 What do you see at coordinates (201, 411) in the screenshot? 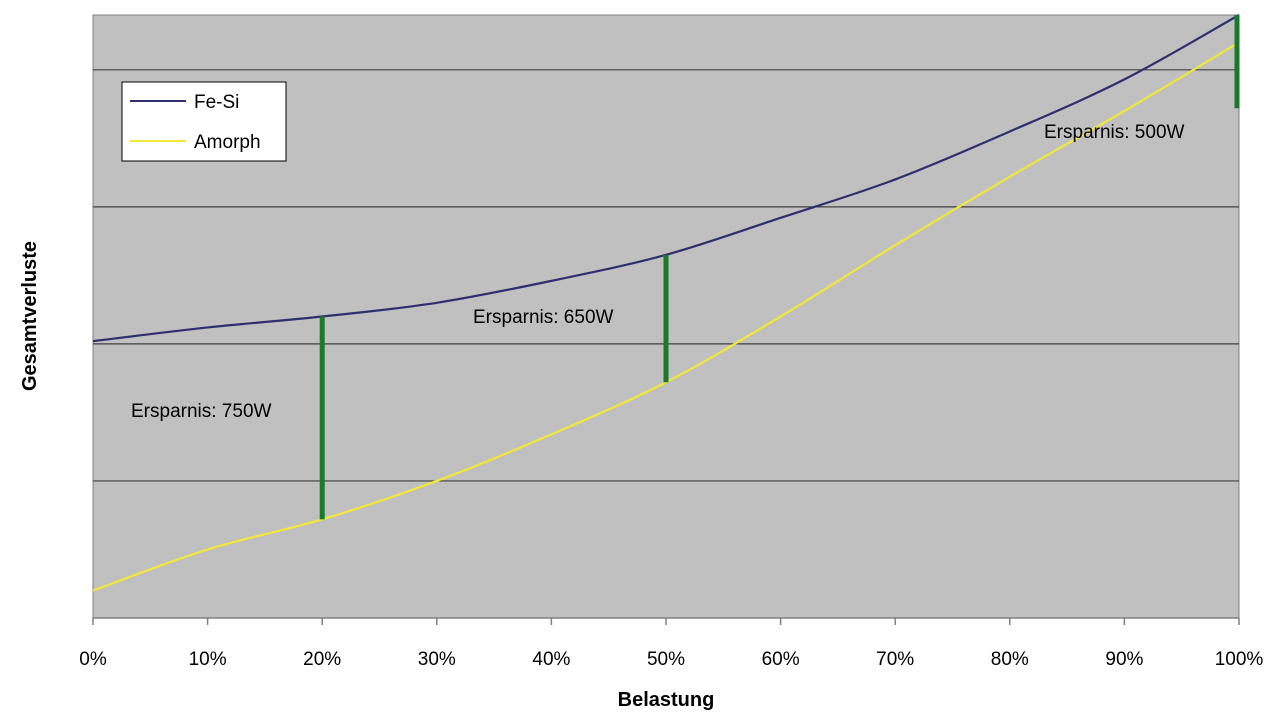
I see `savings-label-0: Ersparnis: 750W` at bounding box center [201, 411].